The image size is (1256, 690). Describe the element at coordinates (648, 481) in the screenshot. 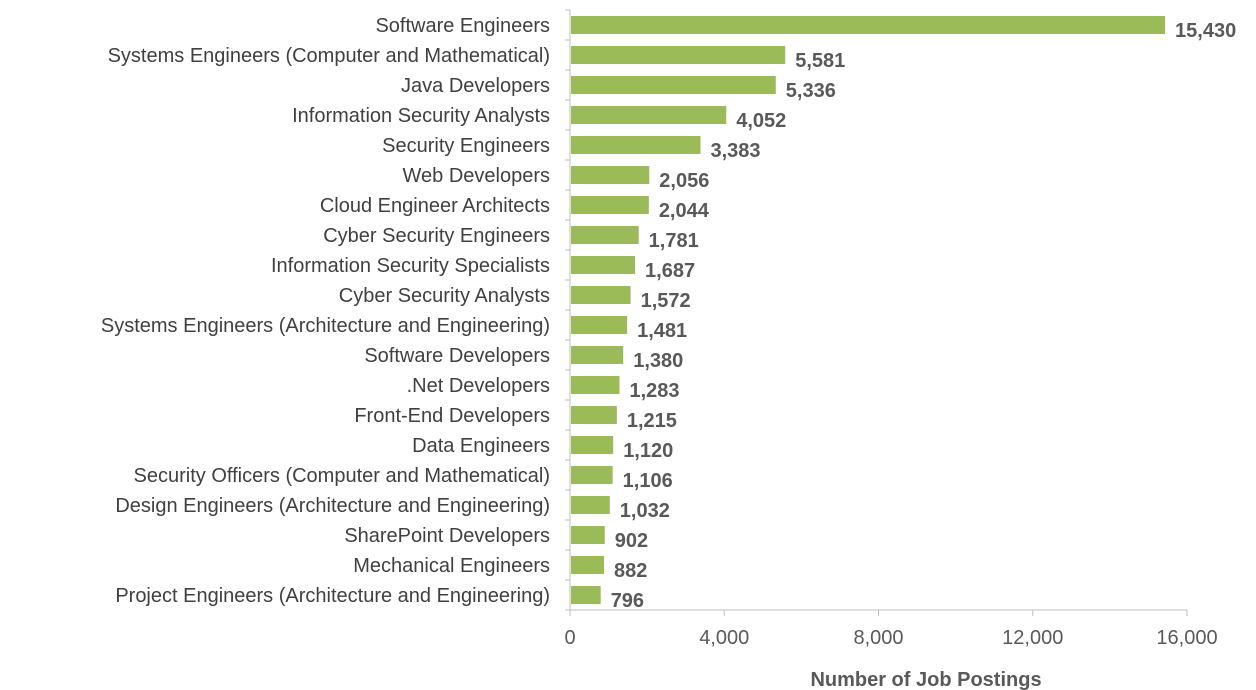

I see `value-label: 1,106` at that location.